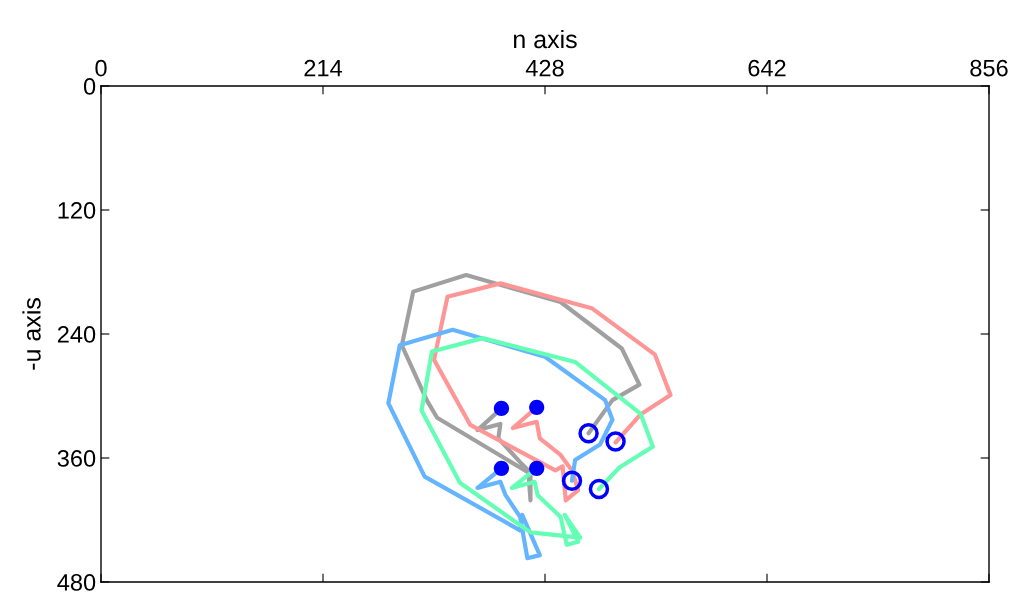 Image resolution: width=1017 pixels, height=597 pixels. Describe the element at coordinates (989, 68) in the screenshot. I see `x-tick-label: 856` at that location.